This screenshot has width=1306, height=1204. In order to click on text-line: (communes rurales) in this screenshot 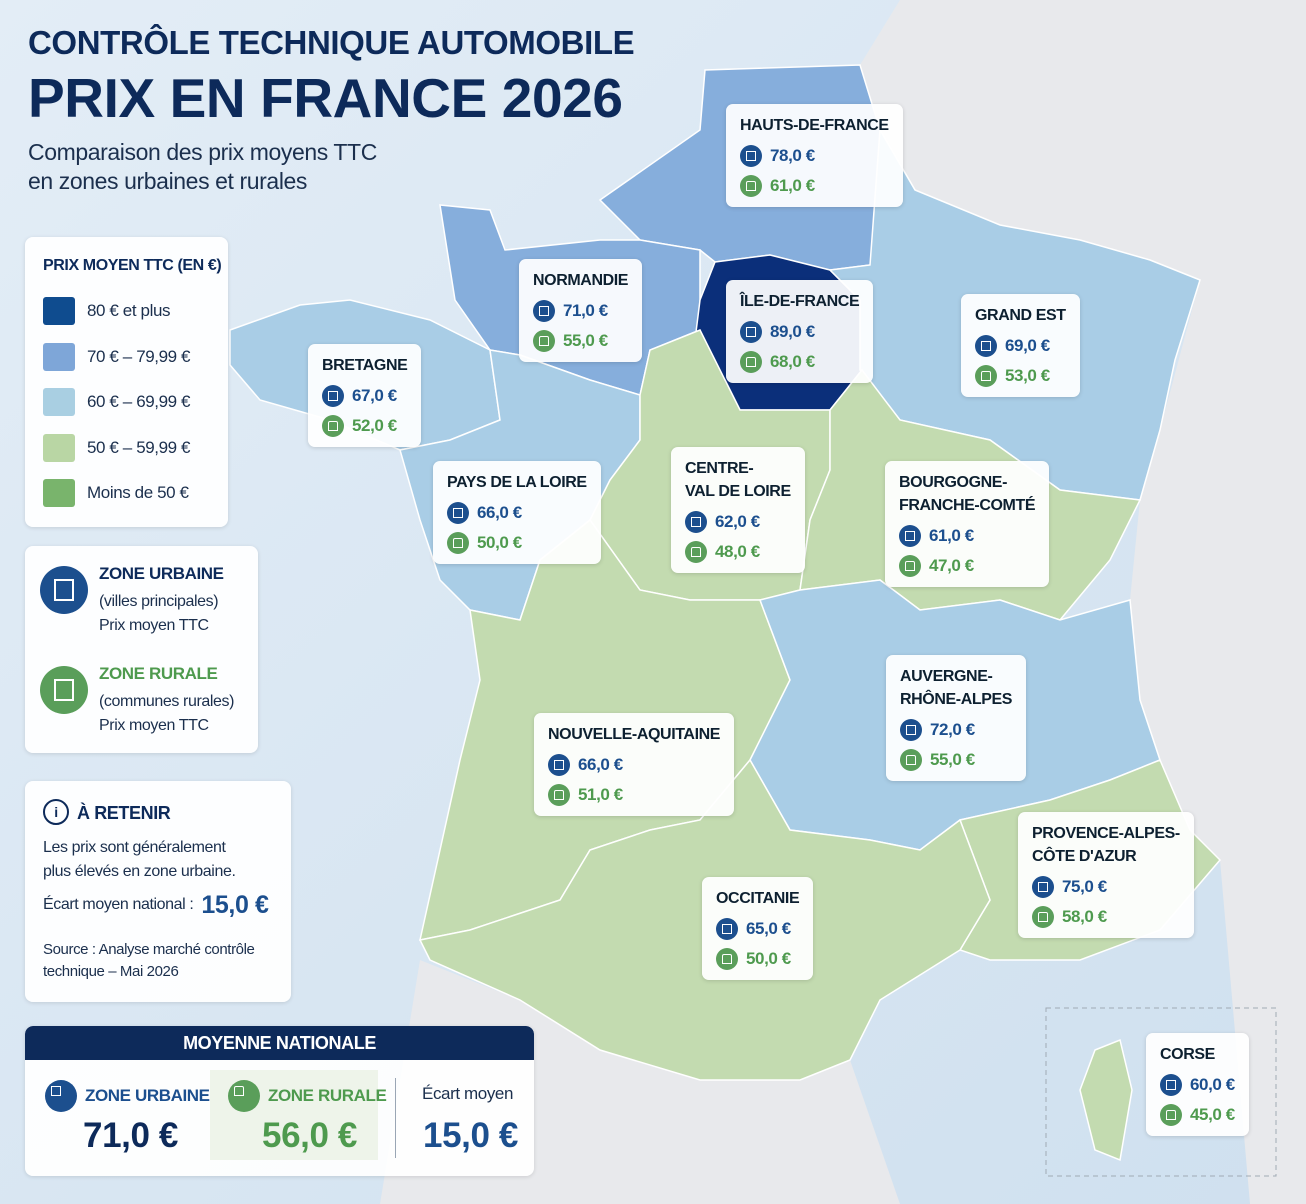, I will do `click(167, 701)`.